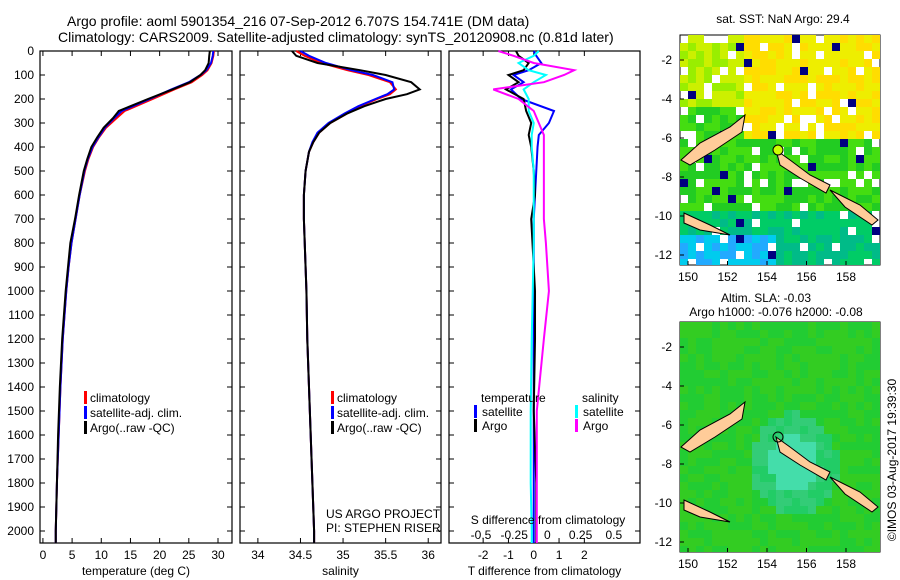  Describe the element at coordinates (600, 398) in the screenshot. I see `legend-title-salinity: salinity` at that location.